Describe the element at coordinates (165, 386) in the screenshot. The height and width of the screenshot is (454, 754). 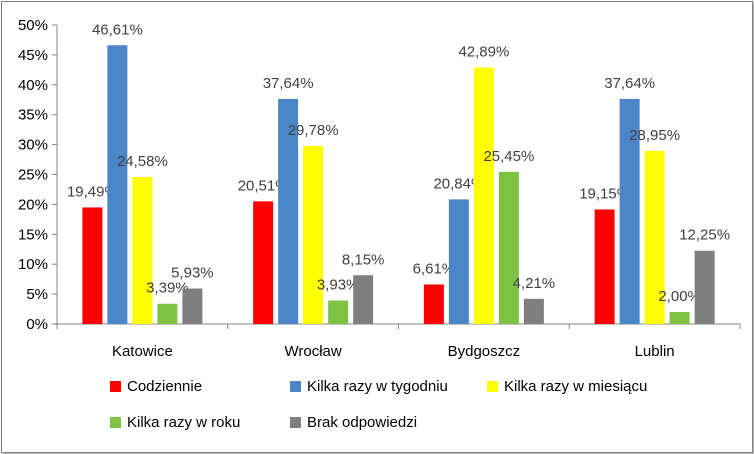
I see `legend-label: Codziennie` at that location.